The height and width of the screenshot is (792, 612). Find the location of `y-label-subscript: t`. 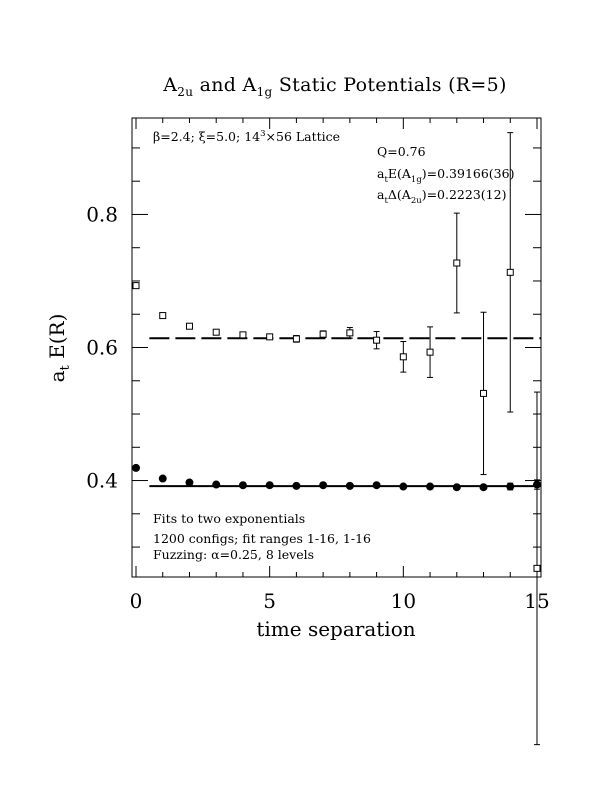

y-label-subscript: t is located at coordinates (65, 367).